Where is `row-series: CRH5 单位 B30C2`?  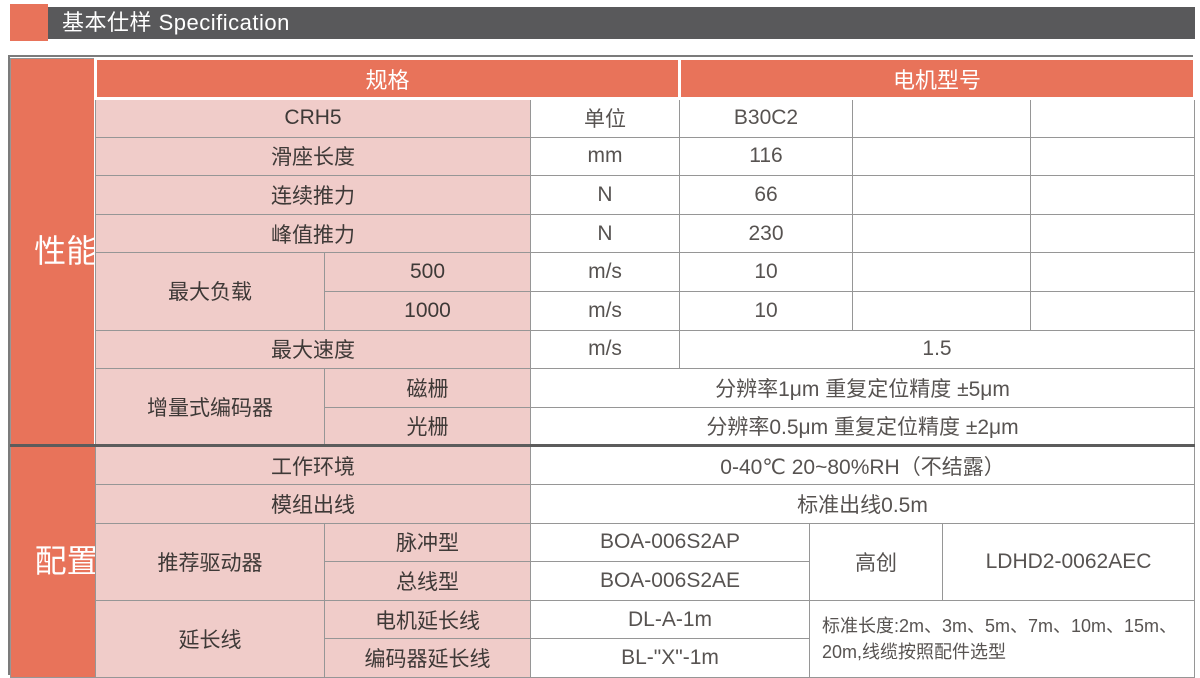 row-series: CRH5 单位 B30C2 is located at coordinates (603, 118).